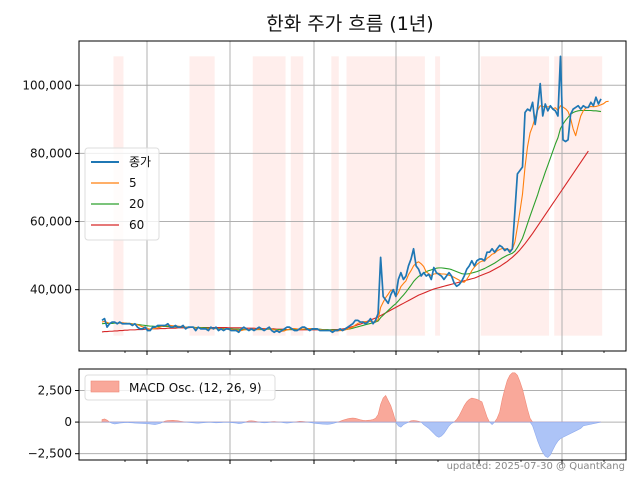 This screenshot has height=480, width=640. I want to click on macd-positive-area, so click(351, 397).